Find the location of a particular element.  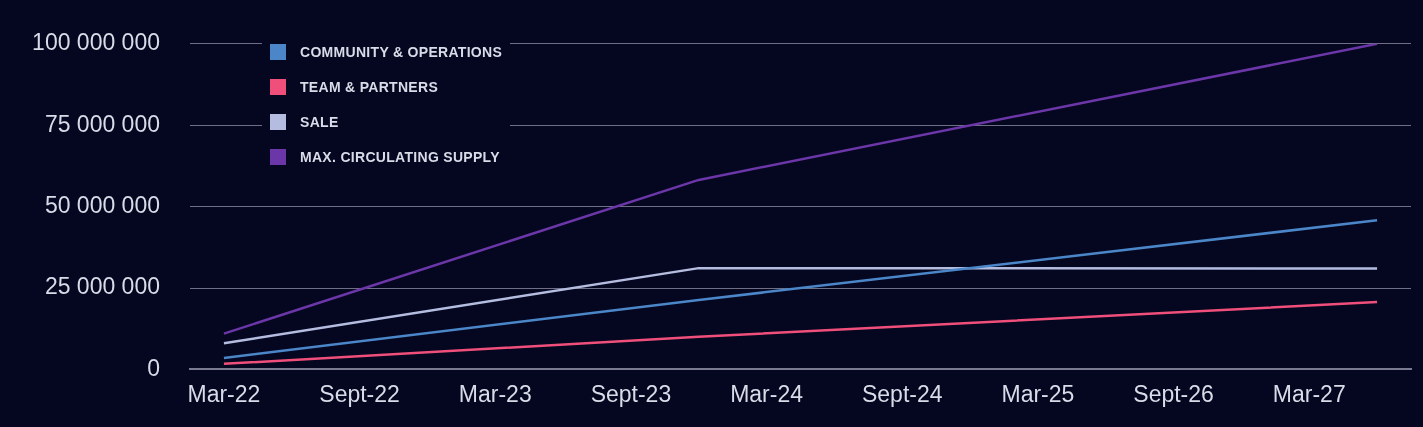

x-tick-label: Mar-25 is located at coordinates (1038, 393).